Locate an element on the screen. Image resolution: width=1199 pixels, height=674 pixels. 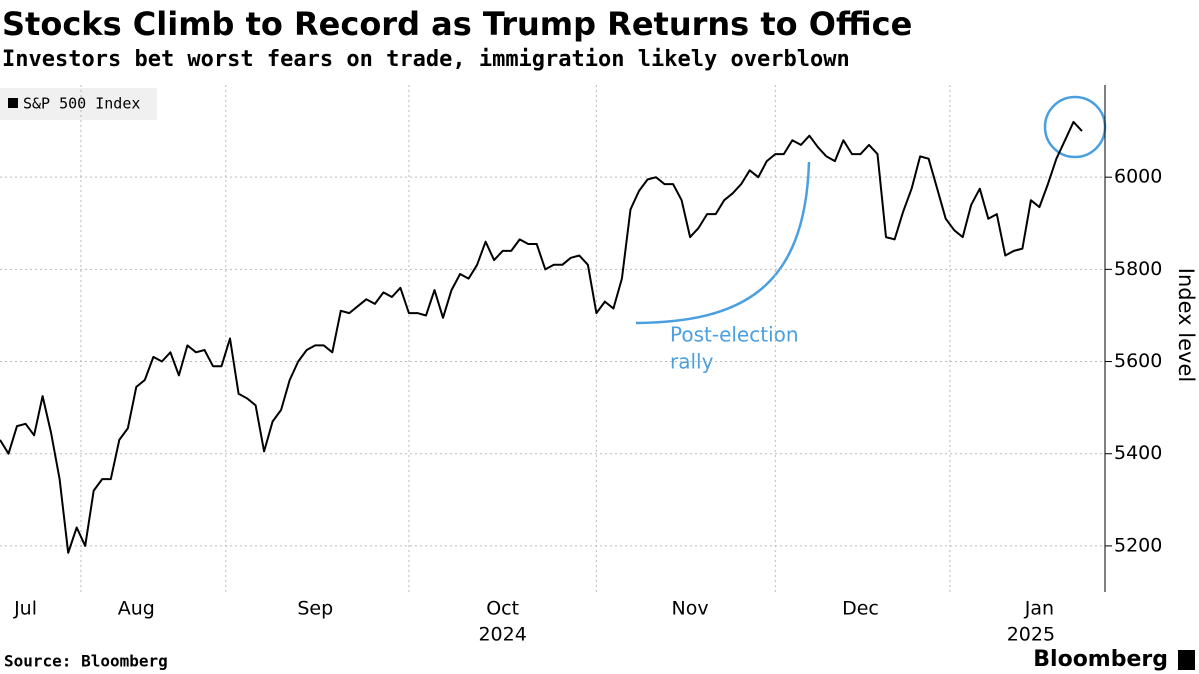
legend-box is located at coordinates (78, 104).